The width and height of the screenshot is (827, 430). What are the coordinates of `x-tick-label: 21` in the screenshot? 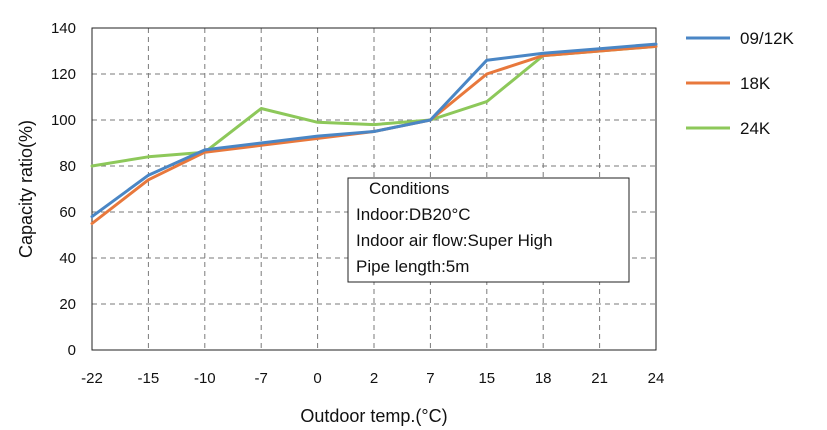 It's located at (599, 378).